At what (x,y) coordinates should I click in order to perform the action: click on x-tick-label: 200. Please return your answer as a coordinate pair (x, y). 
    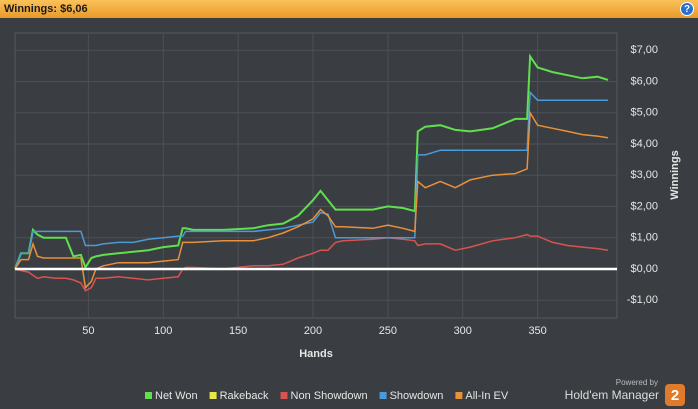
    Looking at the image, I should click on (313, 331).